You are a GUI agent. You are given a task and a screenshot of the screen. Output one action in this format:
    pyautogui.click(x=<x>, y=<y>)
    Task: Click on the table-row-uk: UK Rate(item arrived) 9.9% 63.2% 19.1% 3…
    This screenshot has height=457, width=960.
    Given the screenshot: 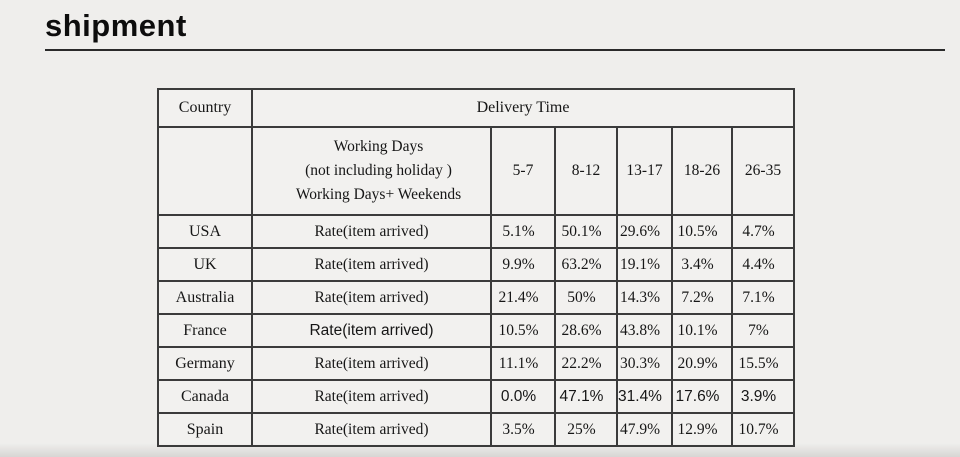 What is the action you would take?
    pyautogui.click(x=476, y=264)
    